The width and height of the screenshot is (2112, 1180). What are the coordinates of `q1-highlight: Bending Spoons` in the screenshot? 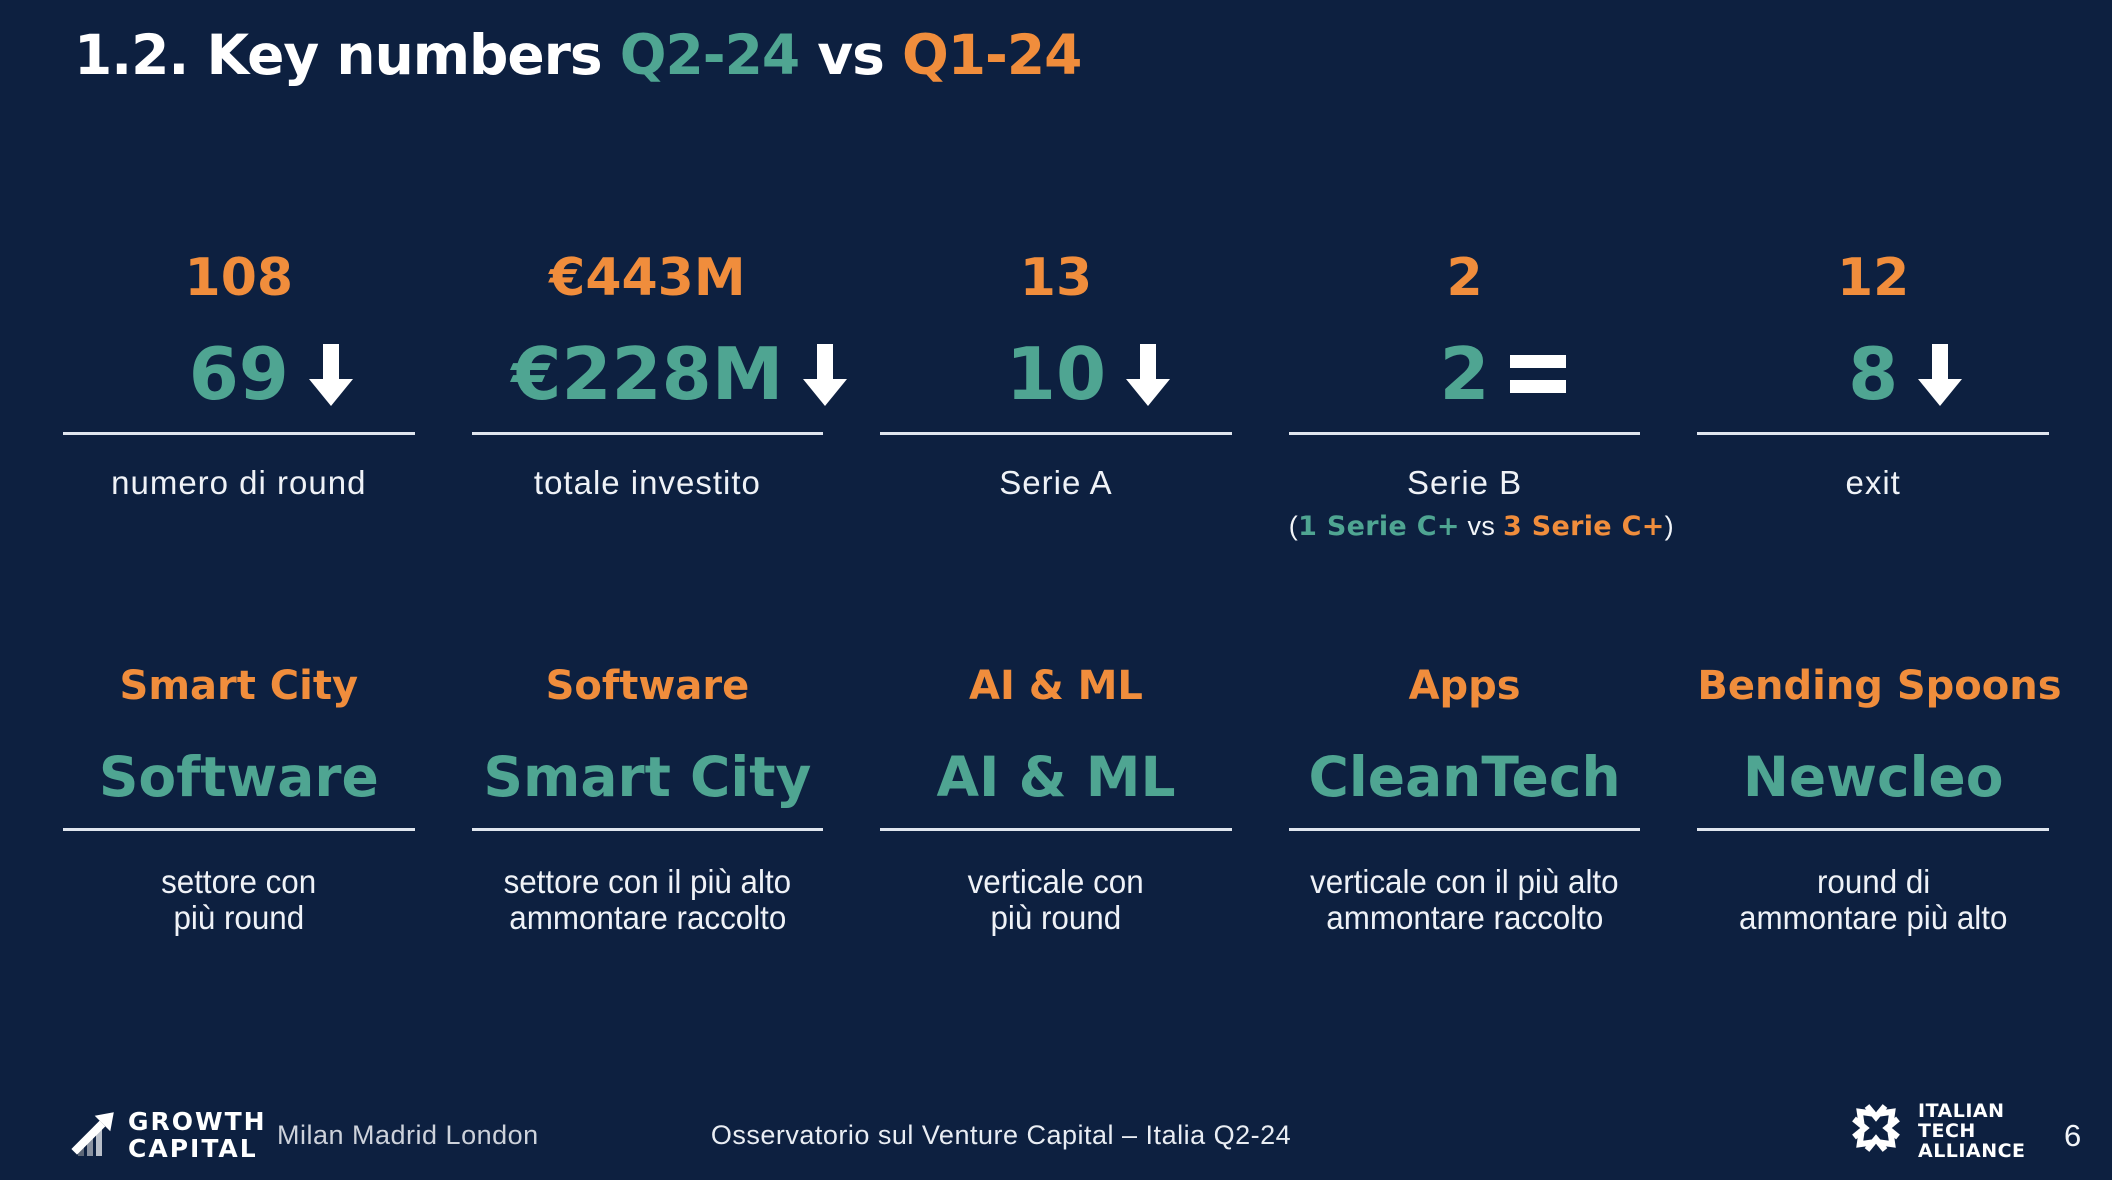 It's located at (1879, 686).